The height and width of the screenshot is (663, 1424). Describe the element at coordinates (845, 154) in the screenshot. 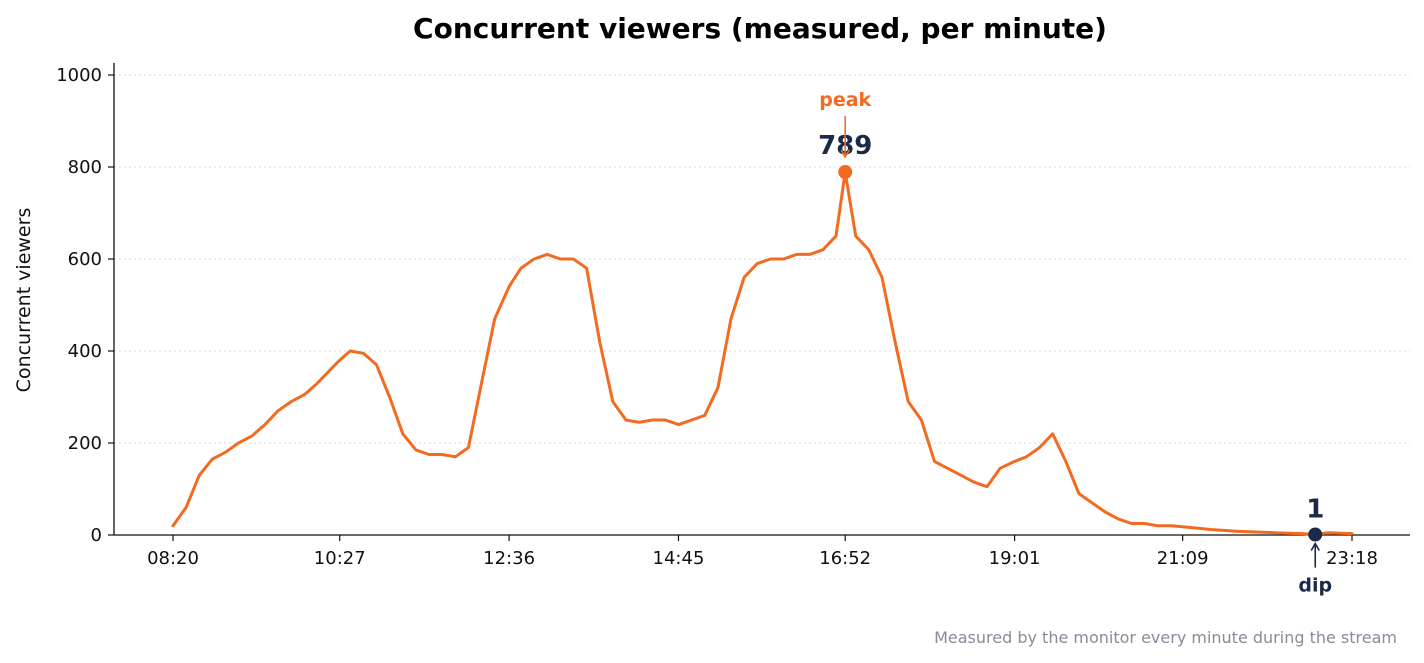

I see `peak-arrow-head` at that location.